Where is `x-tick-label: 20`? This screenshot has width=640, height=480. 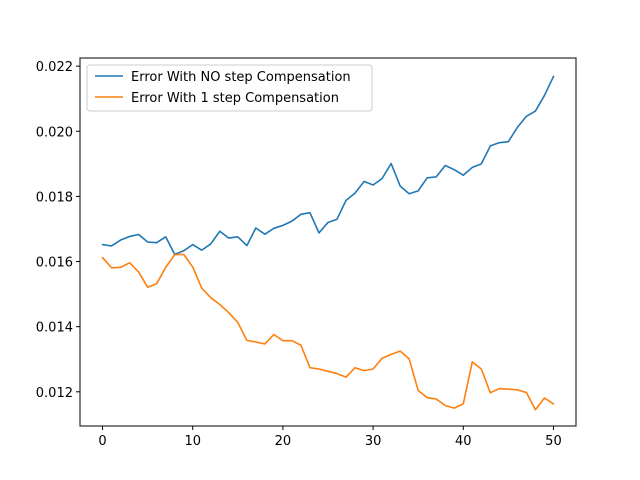 x-tick-label: 20 is located at coordinates (283, 441).